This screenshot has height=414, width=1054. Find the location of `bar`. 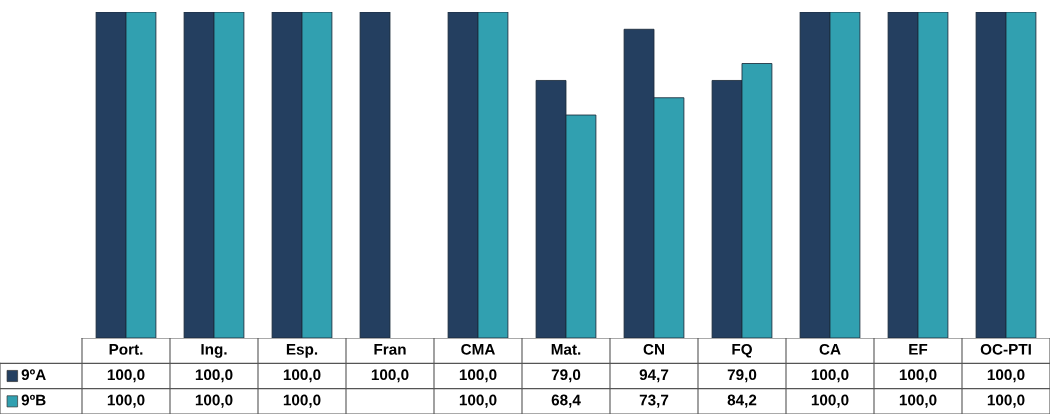

bar is located at coordinates (375, 175).